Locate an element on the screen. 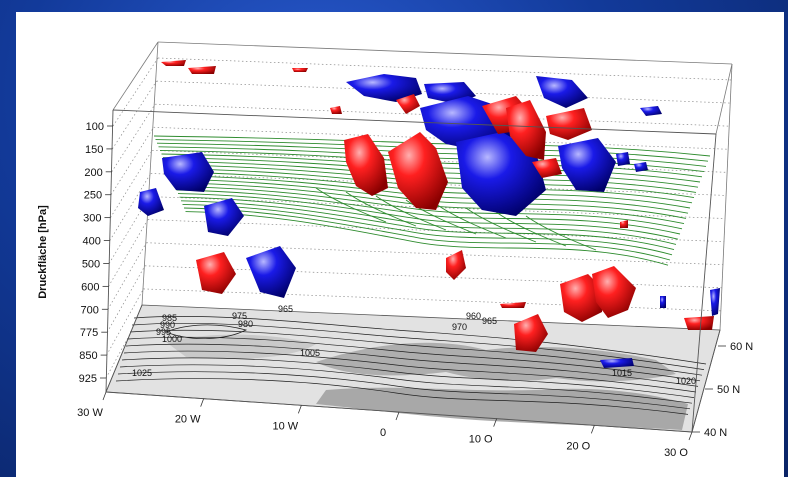  longitude-tick-label: 10 O is located at coordinates (481, 440).